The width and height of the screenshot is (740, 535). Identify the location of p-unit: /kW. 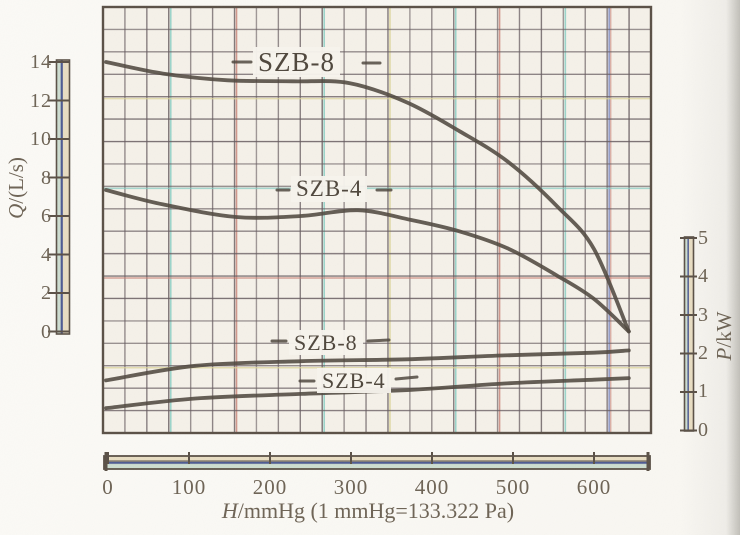
(724, 329).